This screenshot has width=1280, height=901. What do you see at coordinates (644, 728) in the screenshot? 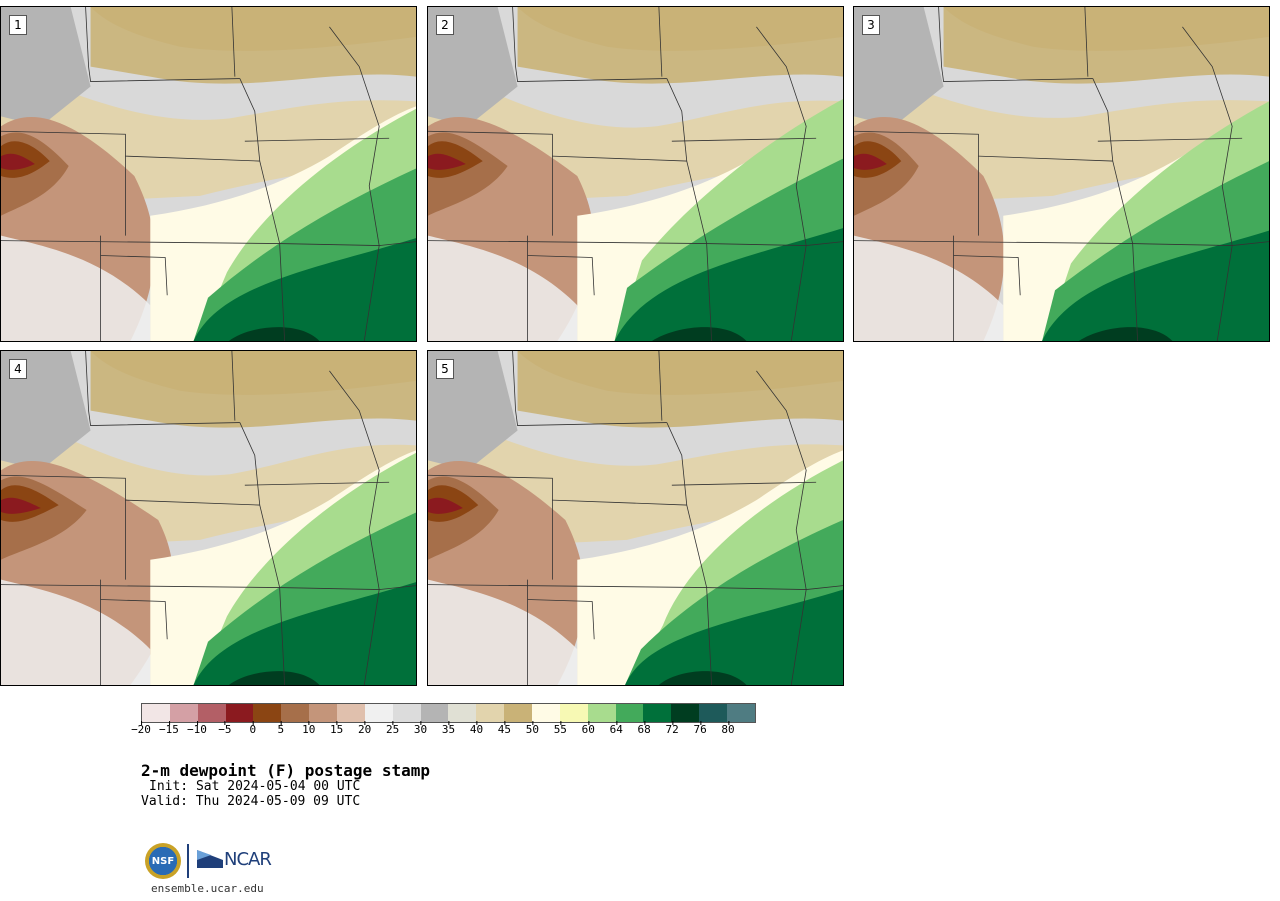
I see `colorbar-tick-label: 68` at bounding box center [644, 728].